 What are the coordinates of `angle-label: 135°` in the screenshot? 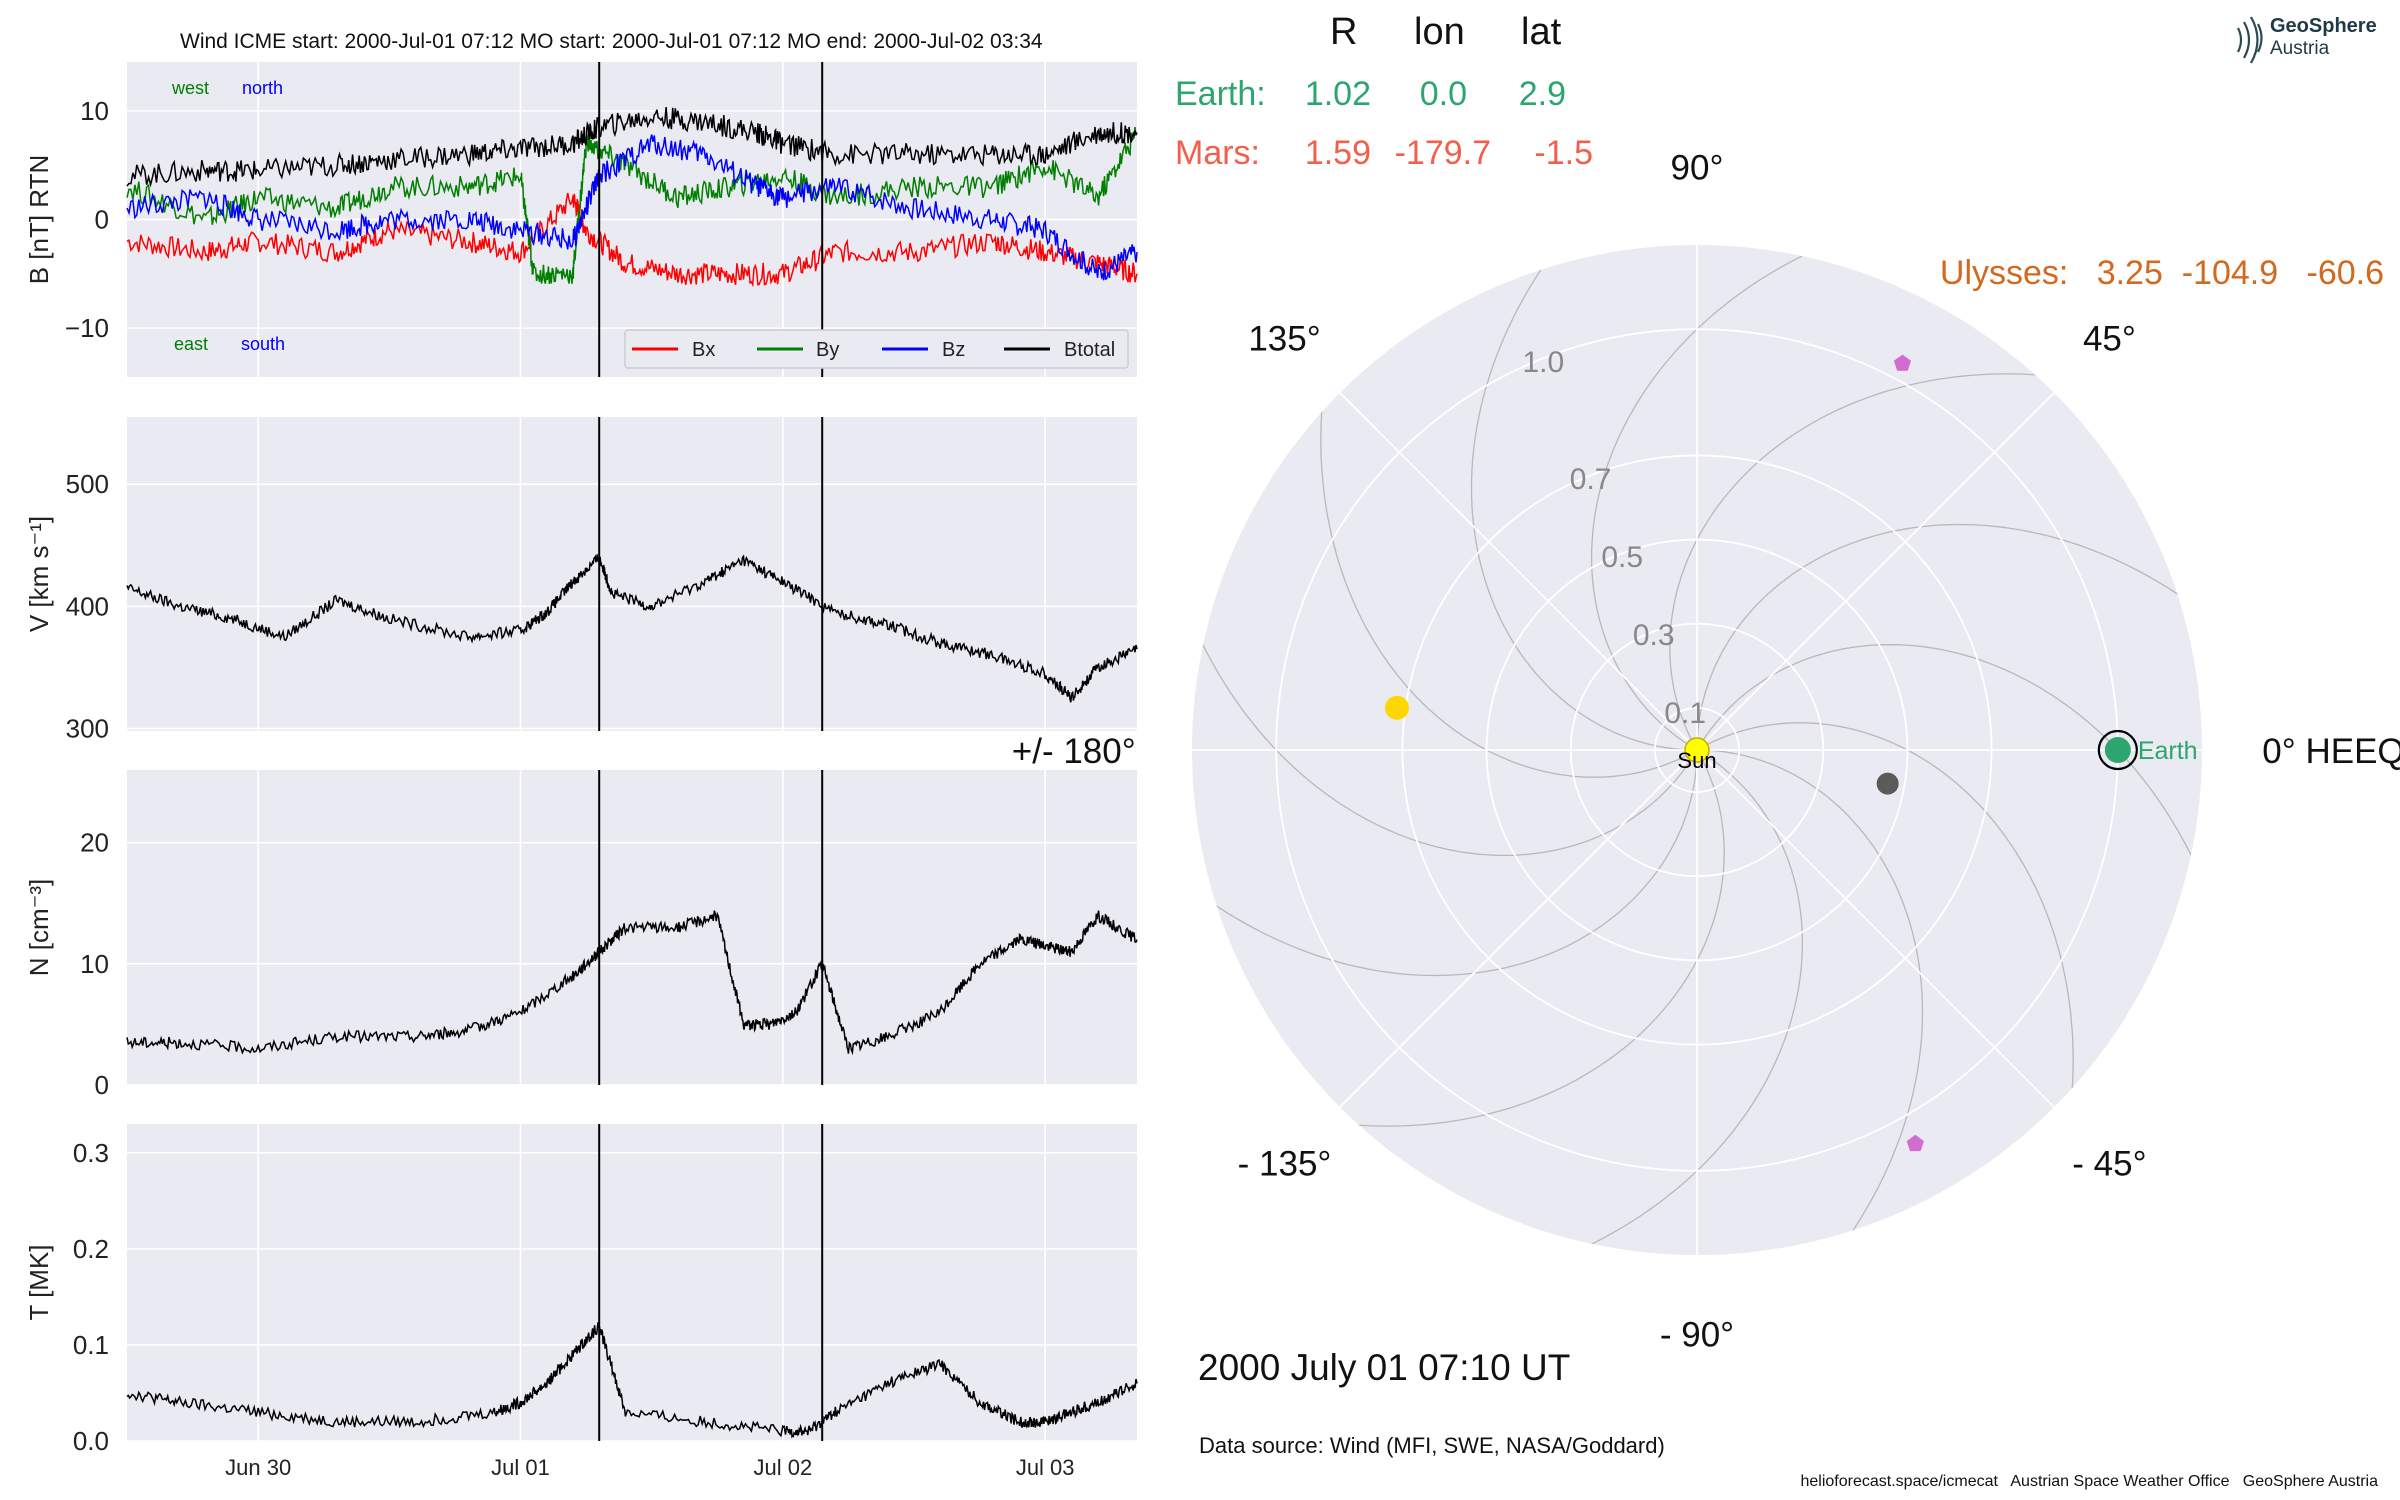 It's located at (1284, 339).